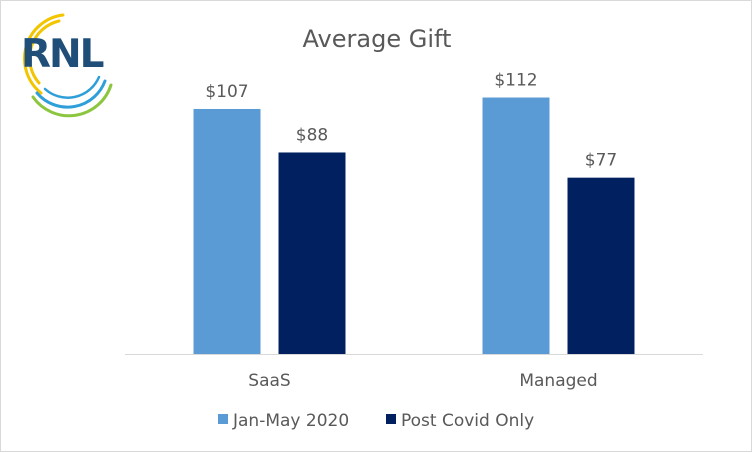 The height and width of the screenshot is (453, 752). I want to click on data-labels-layer: $107 $88 $112 $77, so click(411, 121).